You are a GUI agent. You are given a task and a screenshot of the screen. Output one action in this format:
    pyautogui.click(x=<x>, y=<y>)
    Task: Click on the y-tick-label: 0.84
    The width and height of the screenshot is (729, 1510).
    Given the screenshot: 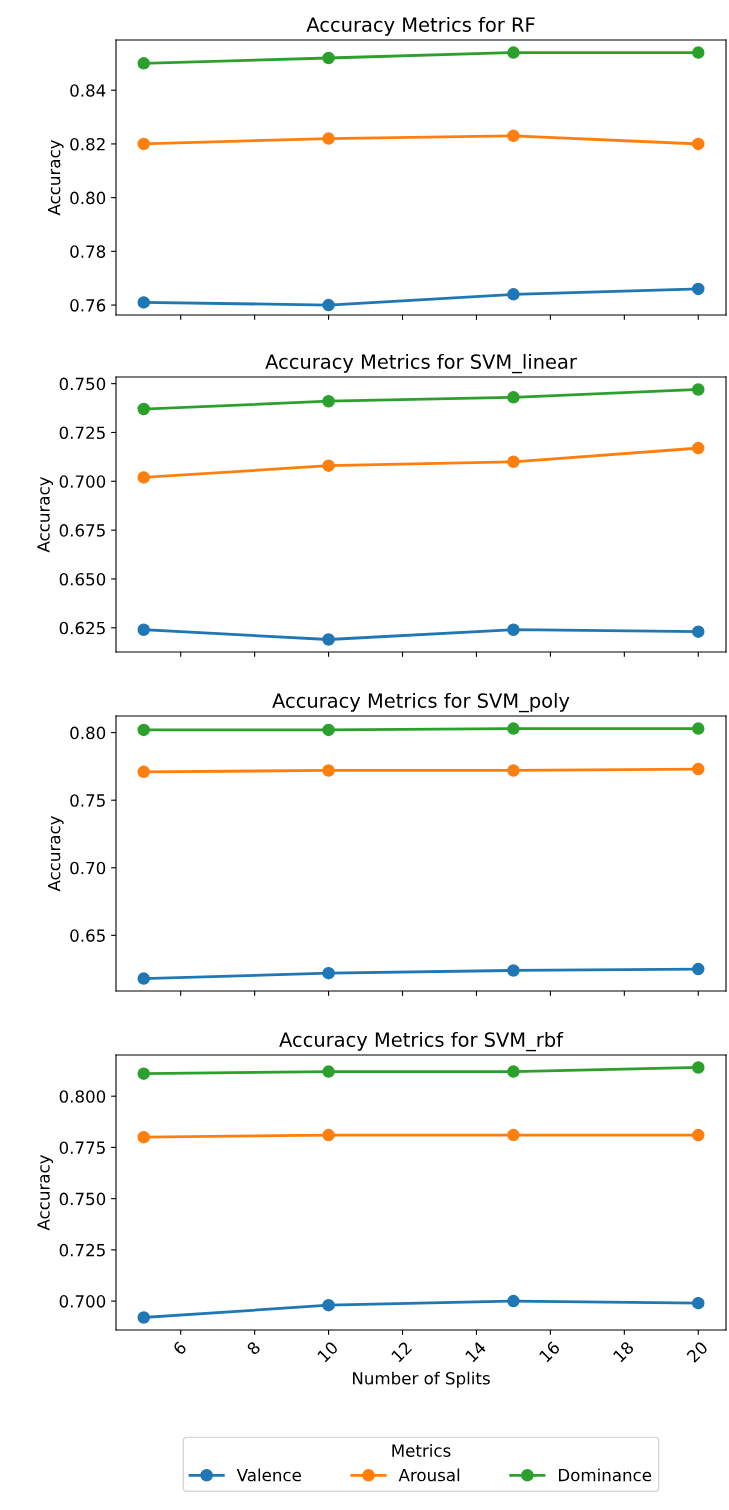 What is the action you would take?
    pyautogui.click(x=88, y=90)
    